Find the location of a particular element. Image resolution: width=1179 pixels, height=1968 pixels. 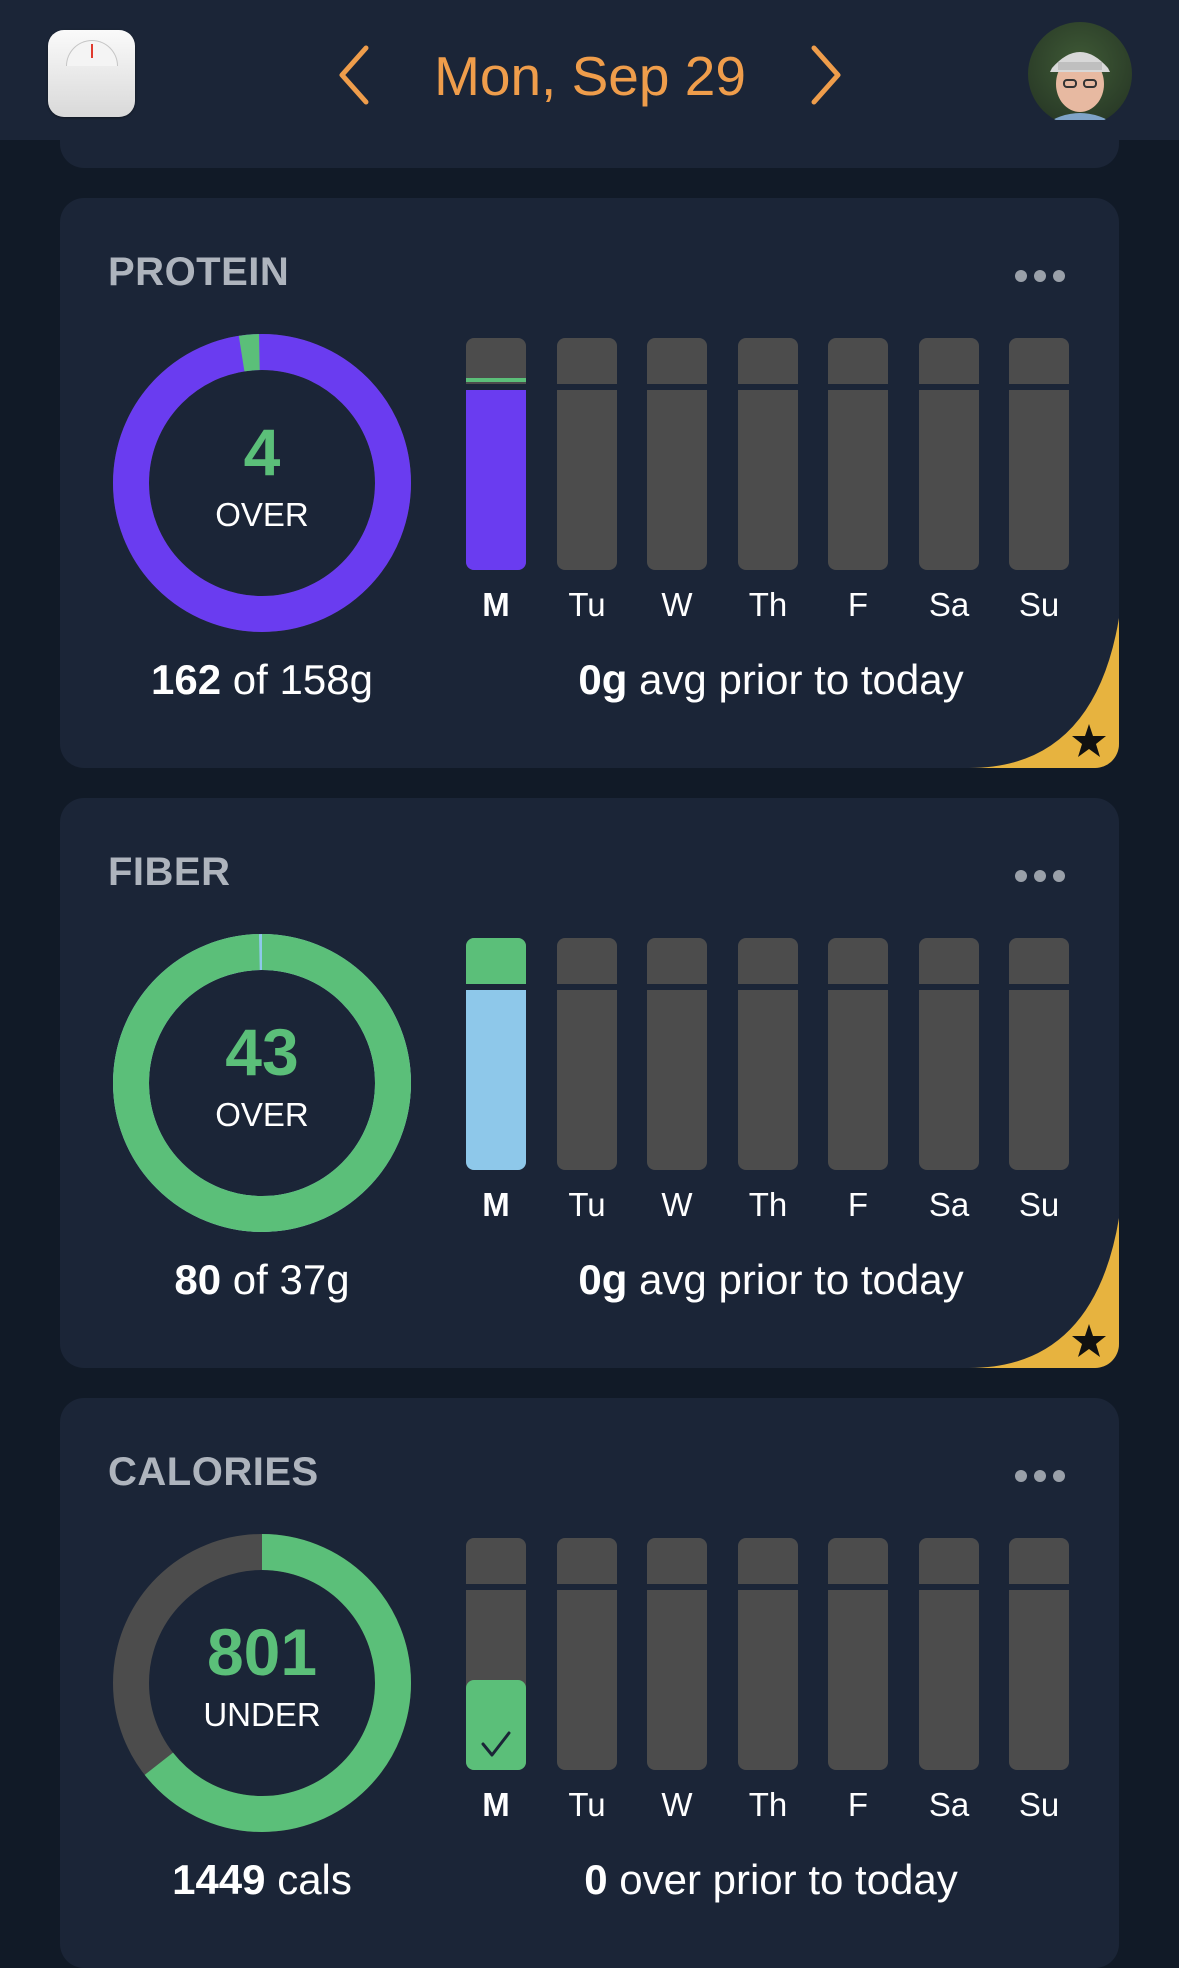

amount-suffix: cals is located at coordinates (308, 1879).